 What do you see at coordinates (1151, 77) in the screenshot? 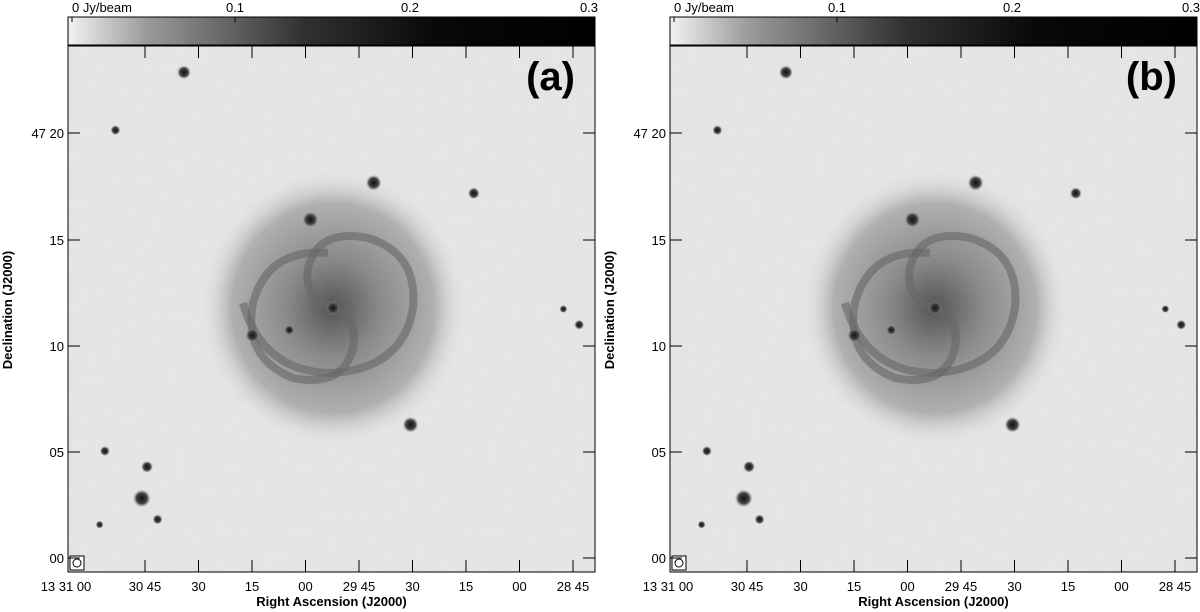
I see `panel-label: (b)` at bounding box center [1151, 77].